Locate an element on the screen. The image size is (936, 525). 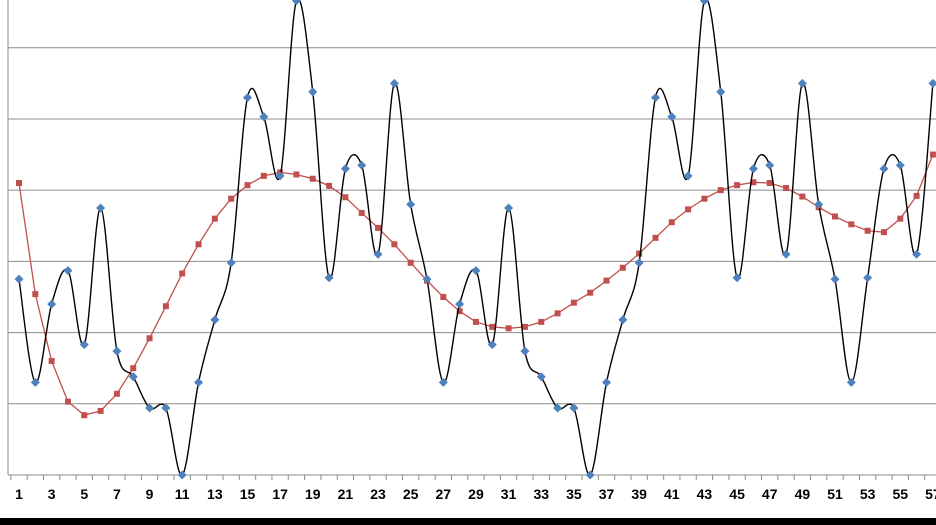
x-tick-label: 35 is located at coordinates (574, 494).